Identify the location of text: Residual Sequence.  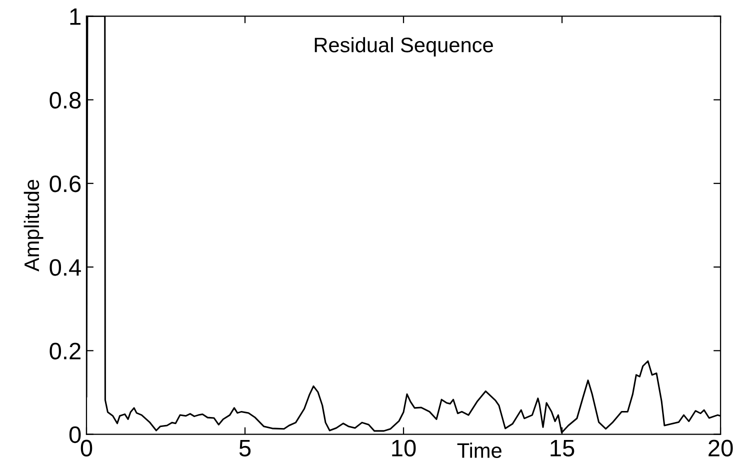
(403, 46).